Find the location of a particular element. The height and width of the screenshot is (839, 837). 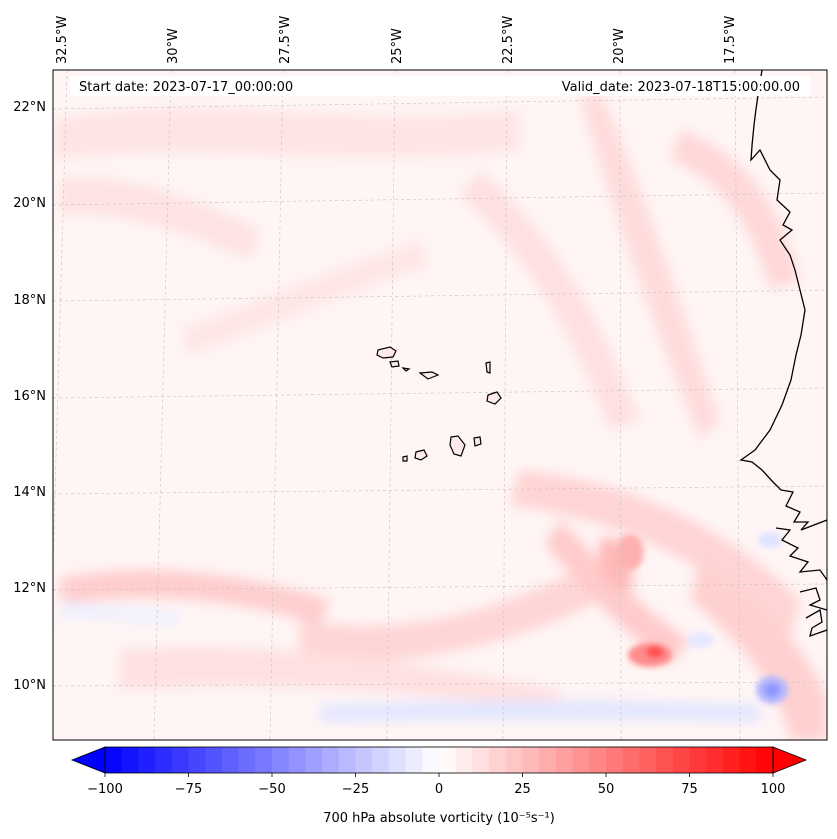

lat-label: 22°N is located at coordinates (29, 107).